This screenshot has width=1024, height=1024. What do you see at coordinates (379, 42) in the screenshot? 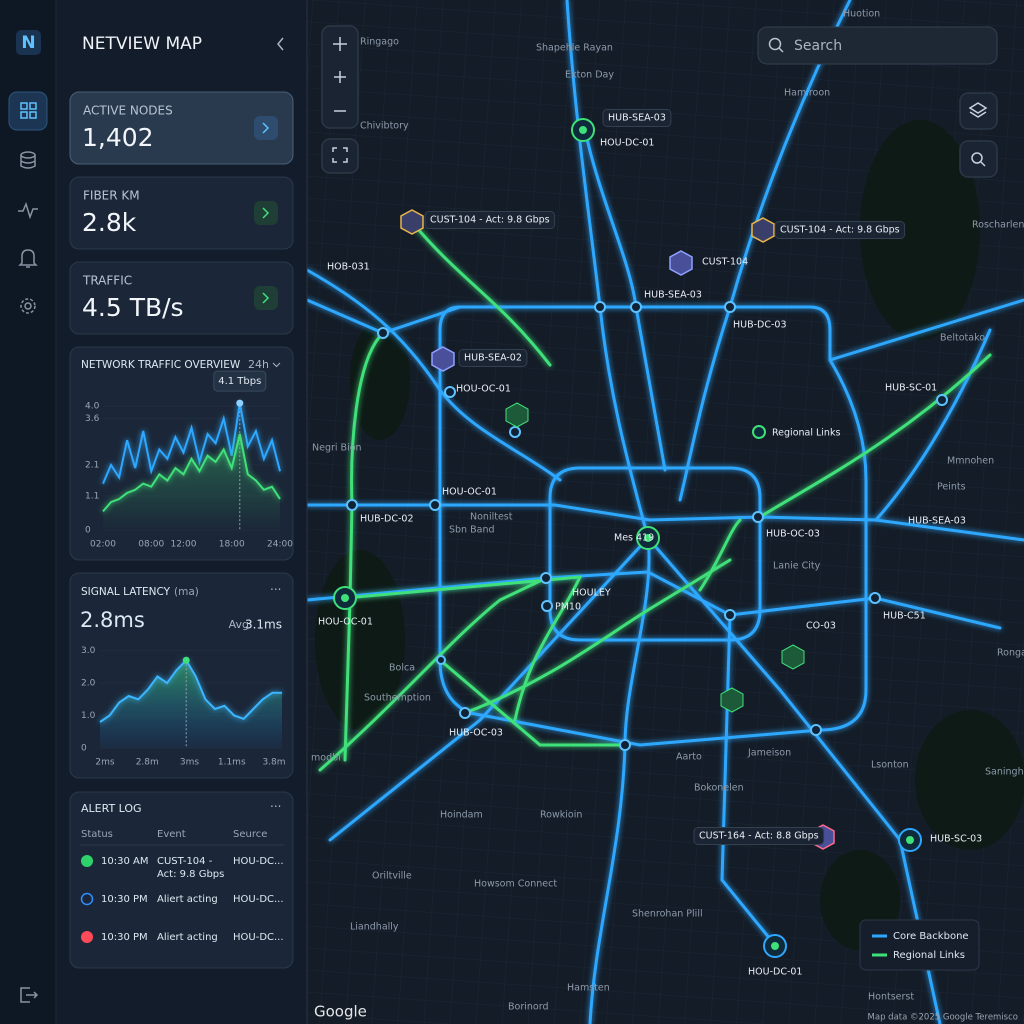
I see `place-label: Ringago` at bounding box center [379, 42].